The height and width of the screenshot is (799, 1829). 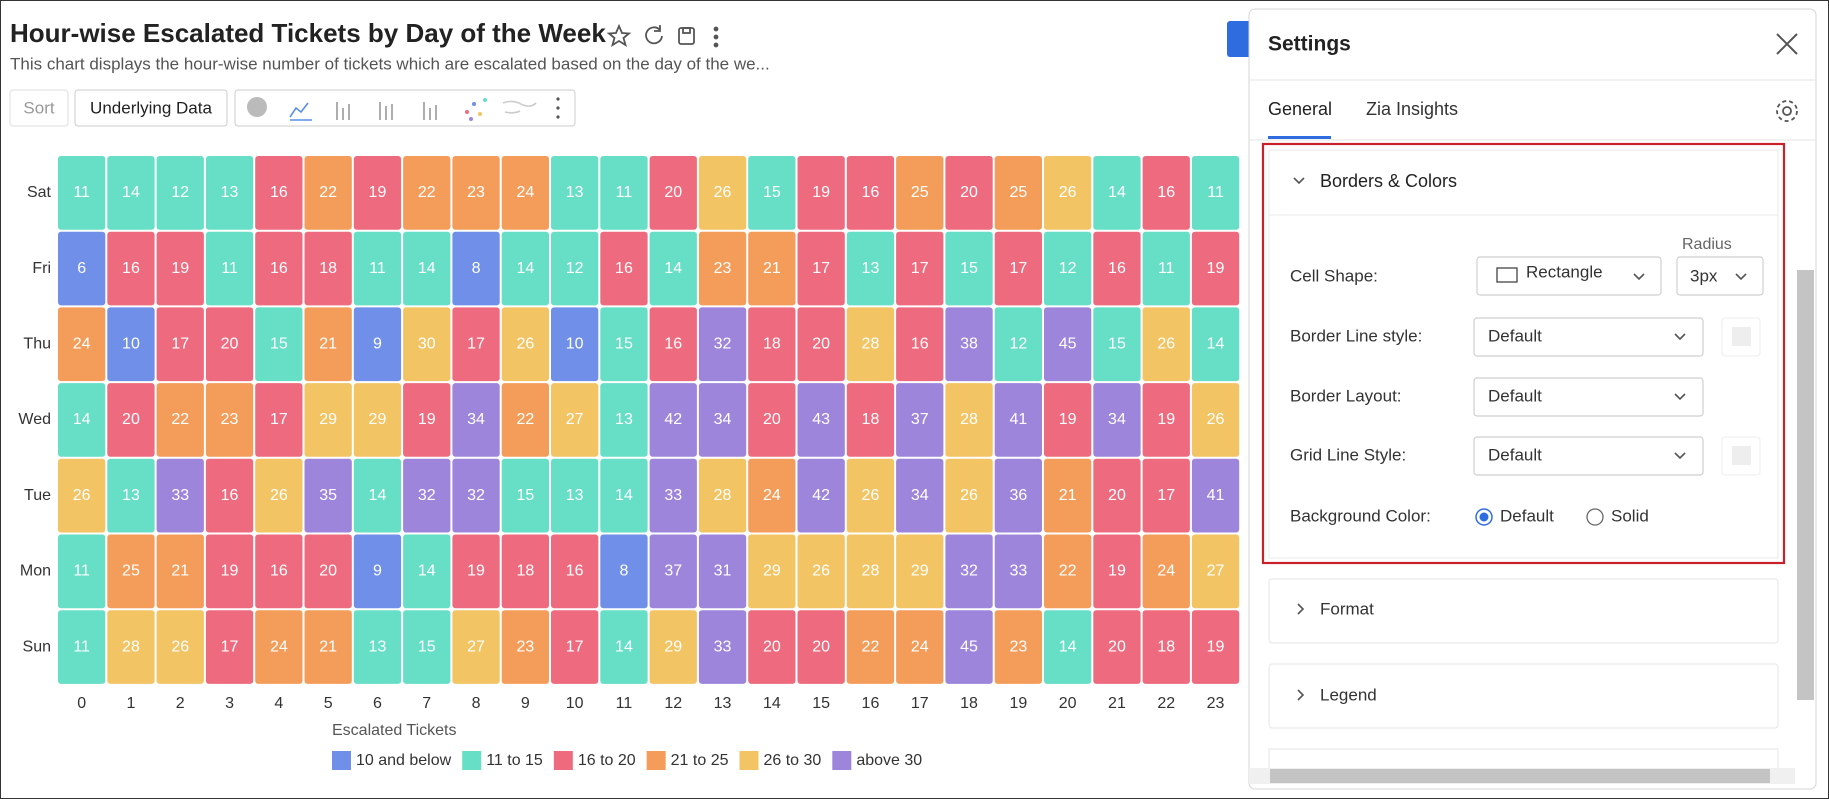 I want to click on section-title: Borders & Colors, so click(x=1388, y=181).